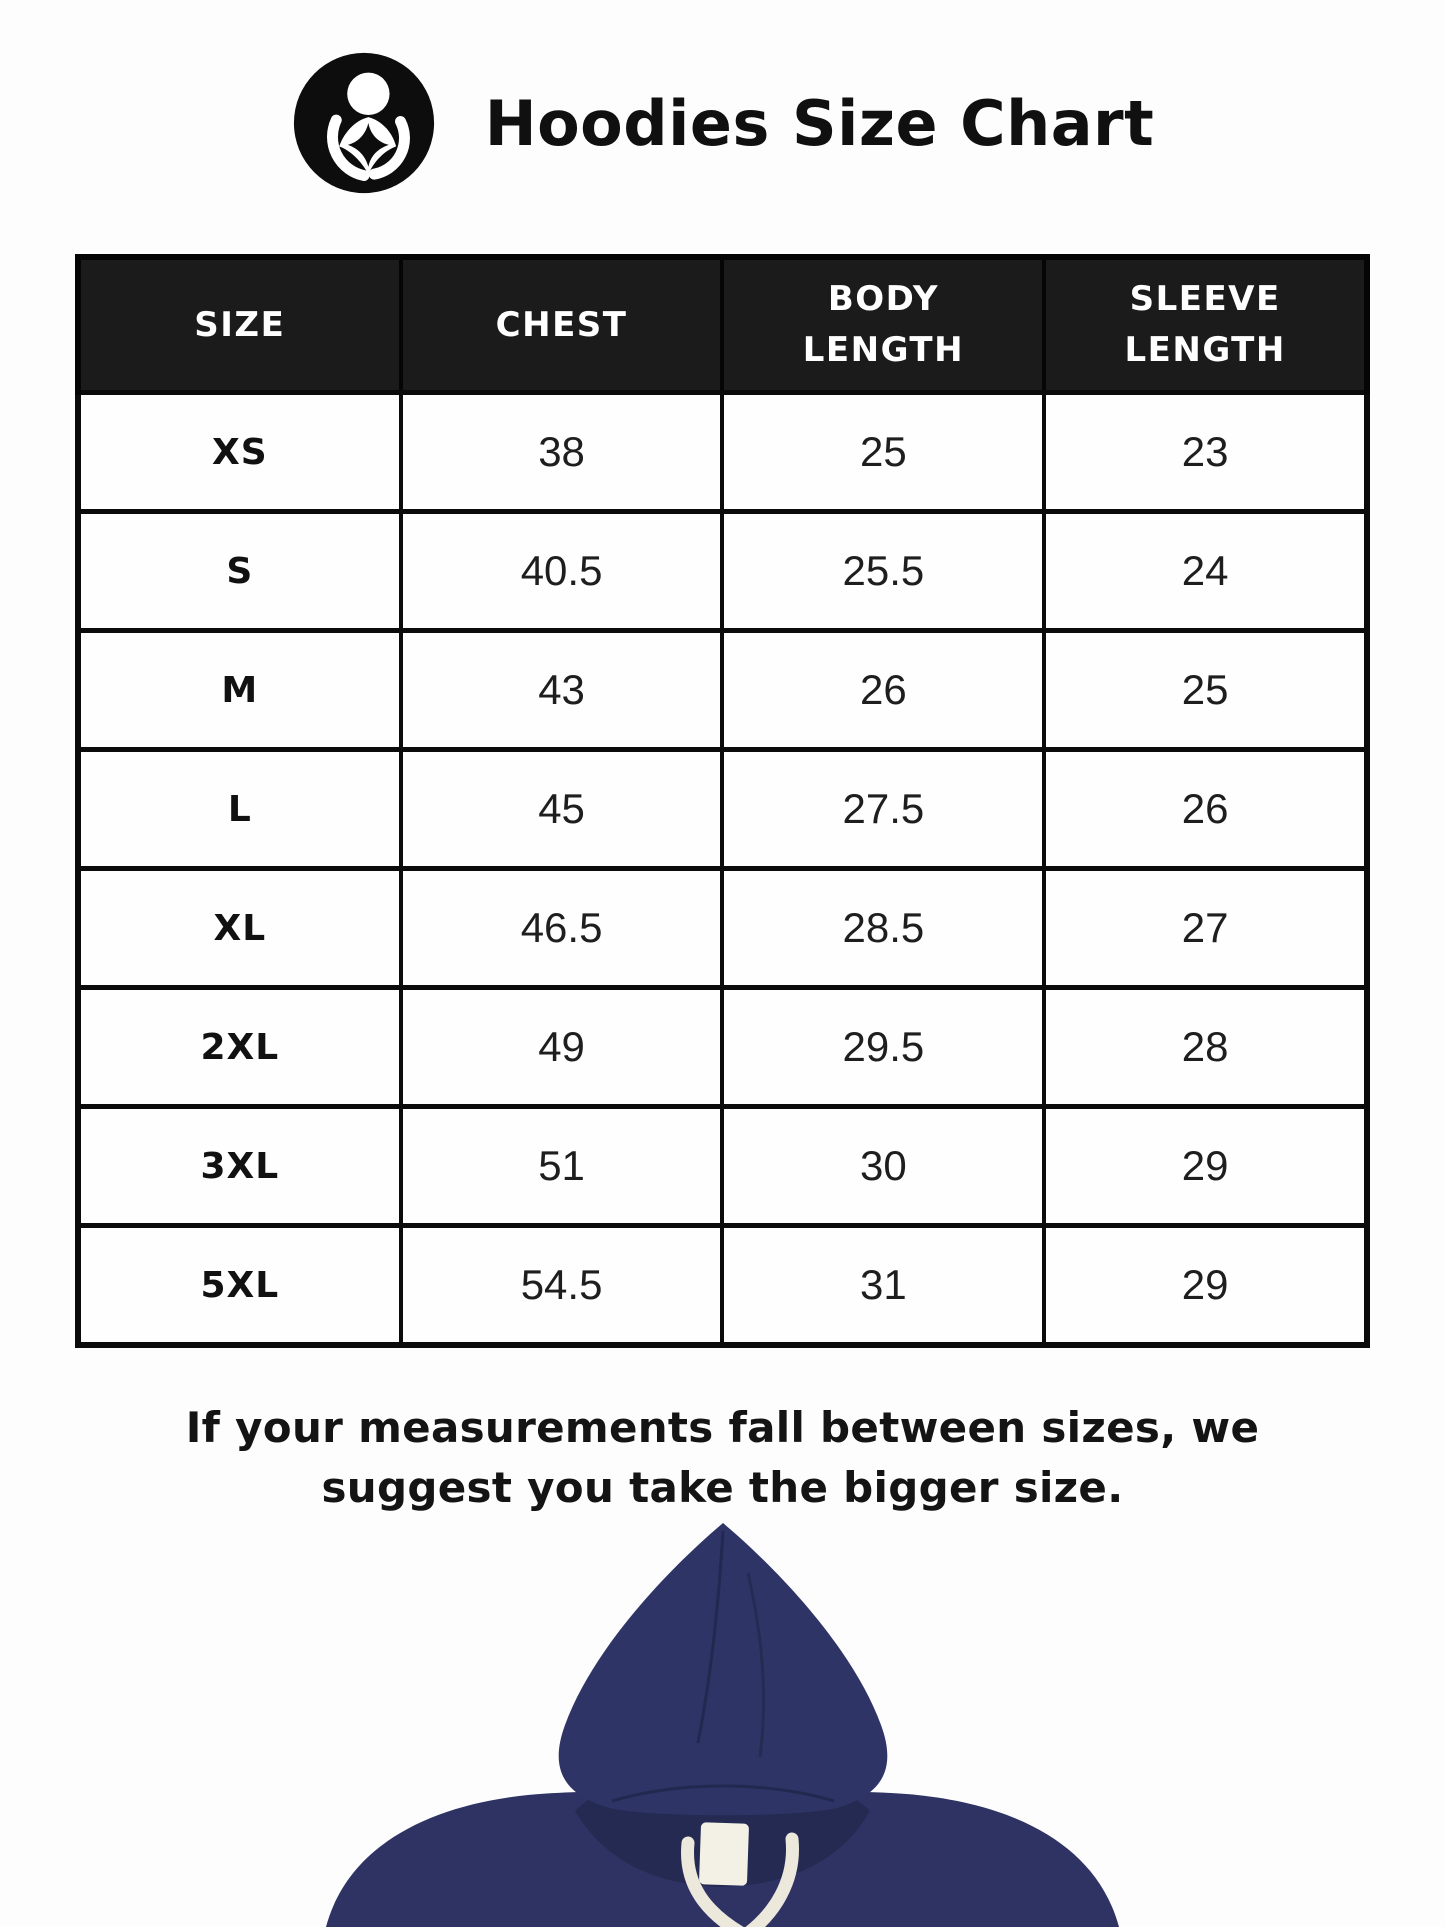 This screenshot has width=1445, height=1927. I want to click on header-row: SIZE CHEST BODY LENGTH SLEEVE LENGTH, so click(722, 324).